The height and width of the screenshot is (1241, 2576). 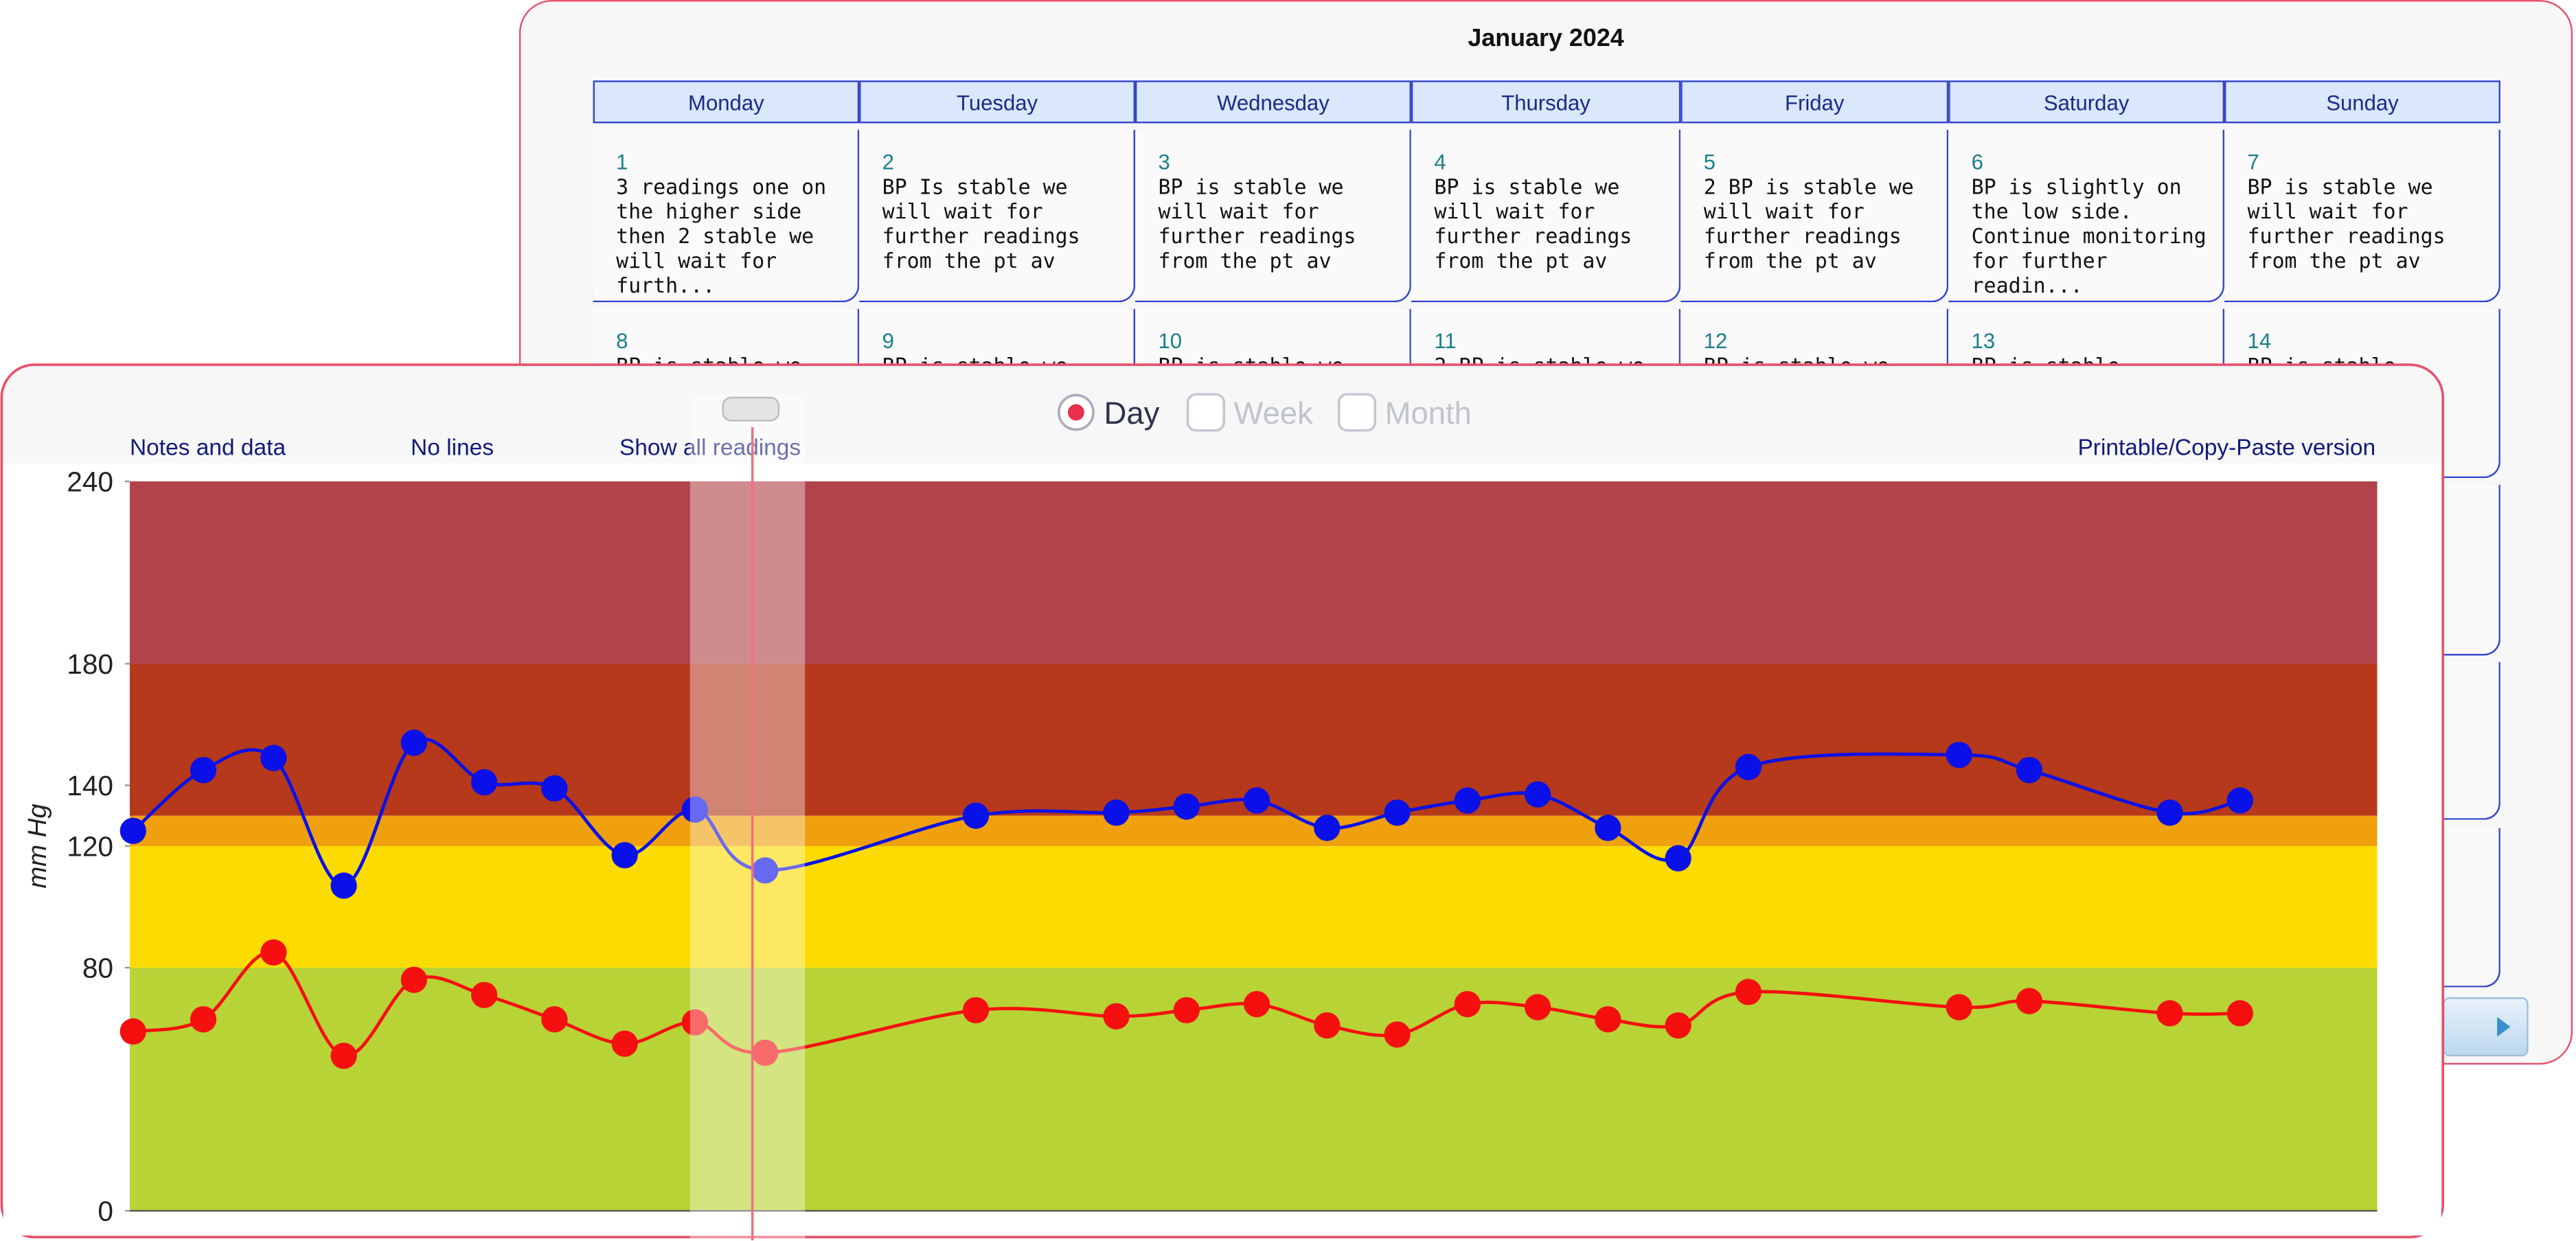 What do you see at coordinates (1709, 161) in the screenshot?
I see `day-number: 5` at bounding box center [1709, 161].